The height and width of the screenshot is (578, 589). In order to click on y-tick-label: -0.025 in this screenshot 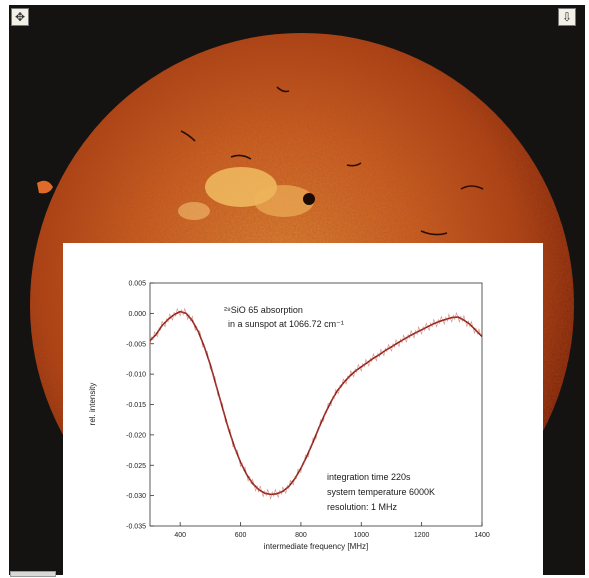, I will do `click(136, 466)`.